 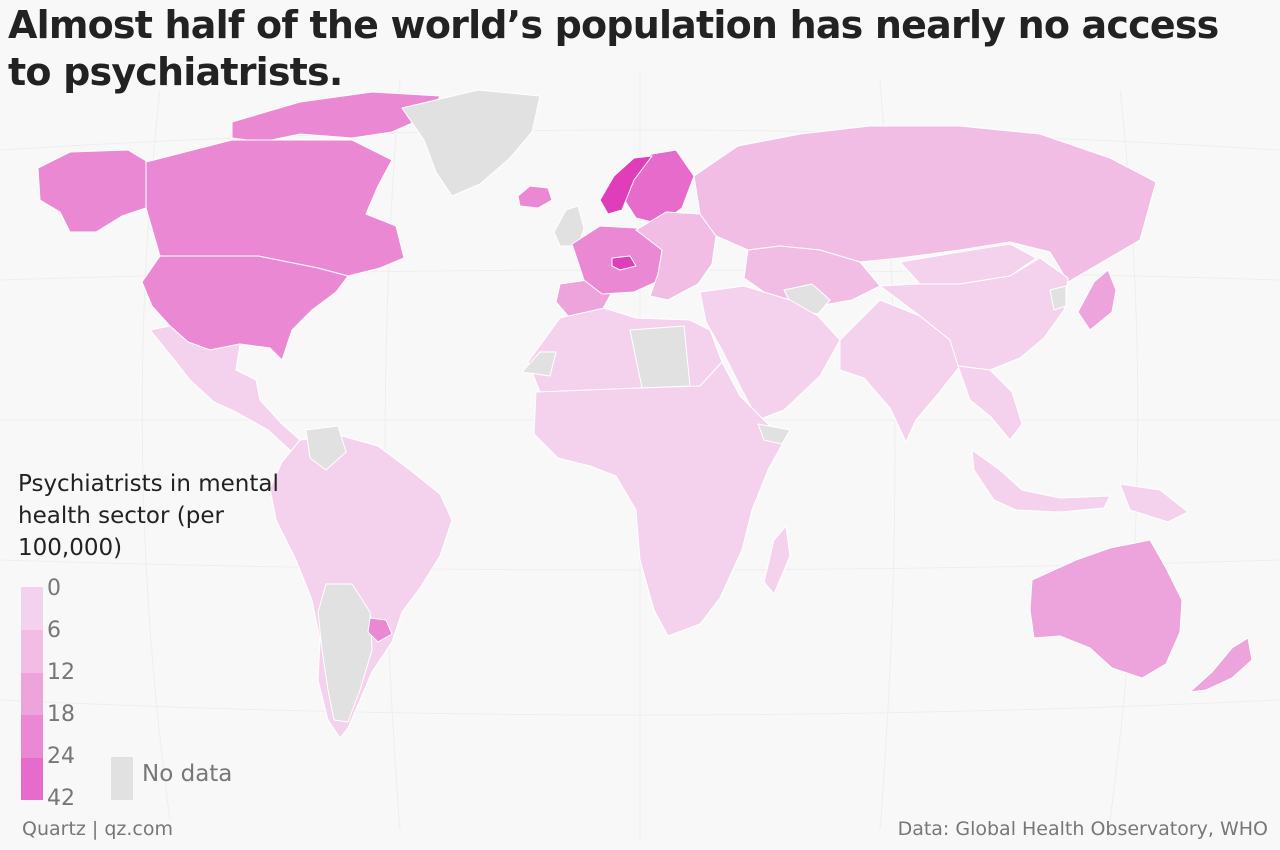 I want to click on region-iceland, so click(x=535, y=197).